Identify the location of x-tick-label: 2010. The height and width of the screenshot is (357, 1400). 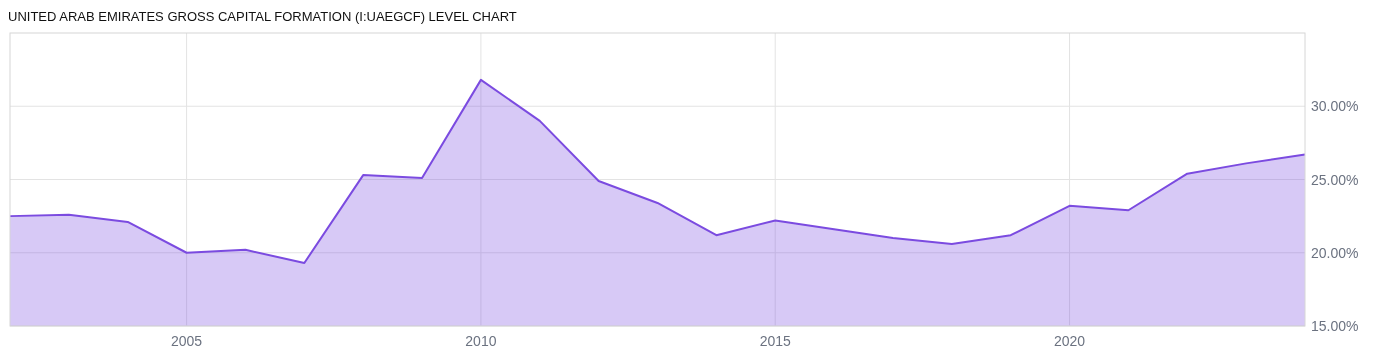
(481, 341).